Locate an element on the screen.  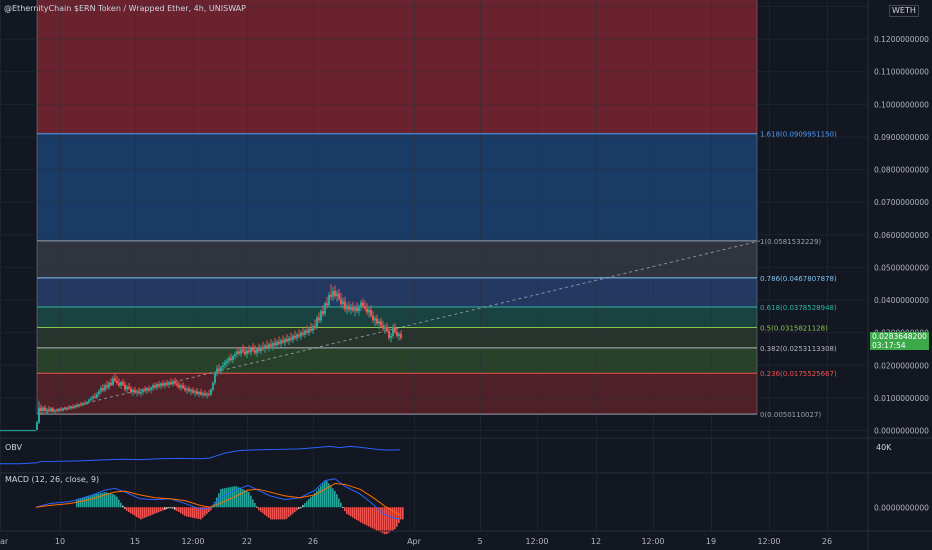
x-tick-2: 15 is located at coordinates (135, 541).